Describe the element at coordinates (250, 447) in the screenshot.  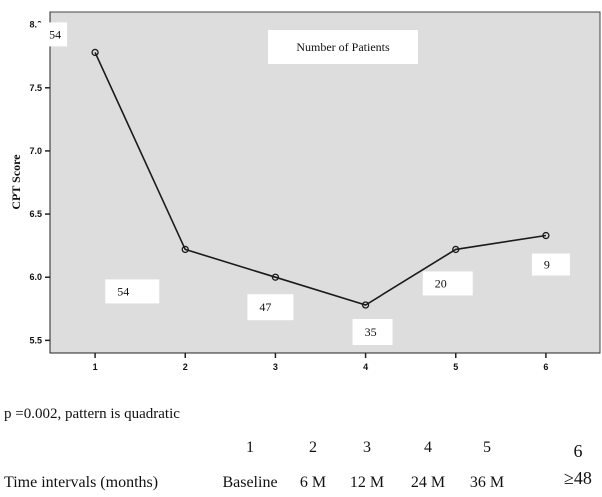
I see `interval-index-cell: 1` at that location.